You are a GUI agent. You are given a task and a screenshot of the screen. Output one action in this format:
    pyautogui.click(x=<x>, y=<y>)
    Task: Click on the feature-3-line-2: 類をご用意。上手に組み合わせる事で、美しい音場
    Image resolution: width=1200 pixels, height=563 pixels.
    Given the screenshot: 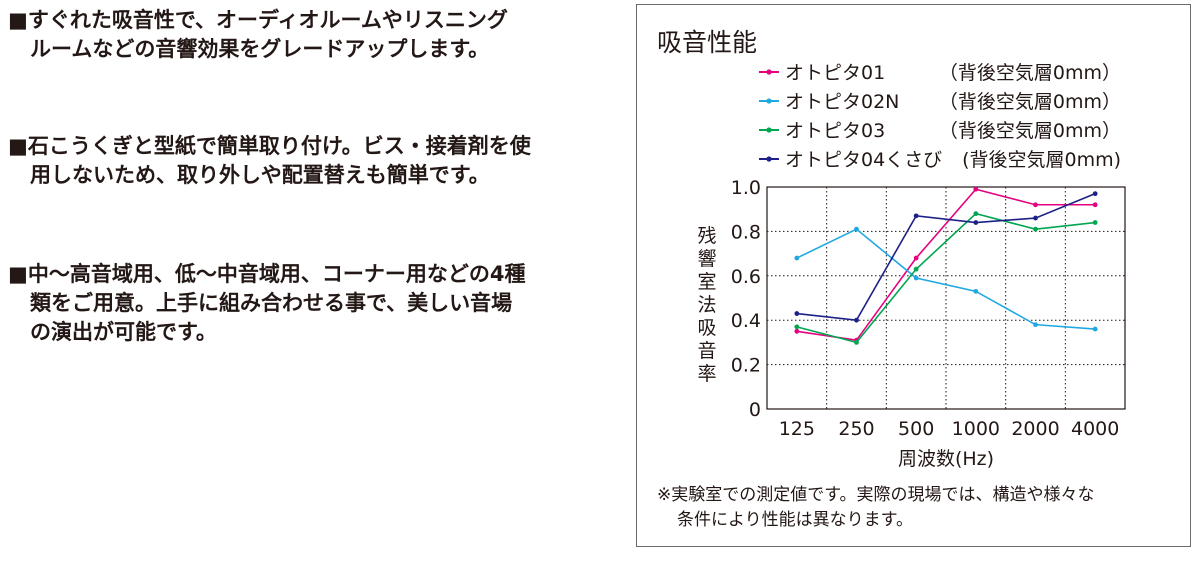 What is the action you would take?
    pyautogui.click(x=271, y=303)
    